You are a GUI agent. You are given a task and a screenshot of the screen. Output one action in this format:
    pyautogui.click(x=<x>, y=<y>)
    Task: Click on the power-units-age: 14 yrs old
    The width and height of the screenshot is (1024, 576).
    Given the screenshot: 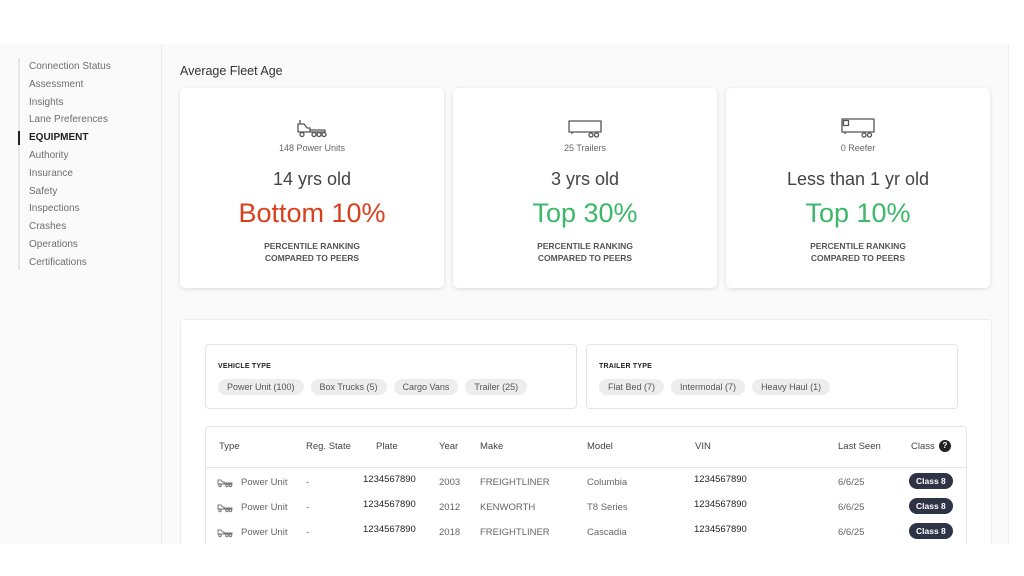 What is the action you would take?
    pyautogui.click(x=312, y=179)
    